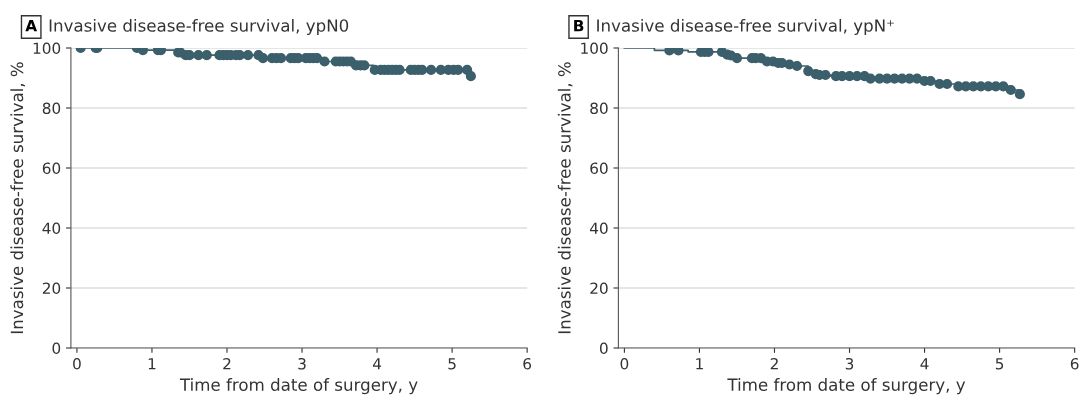  Describe the element at coordinates (579, 26) in the screenshot. I see `text: B` at that location.